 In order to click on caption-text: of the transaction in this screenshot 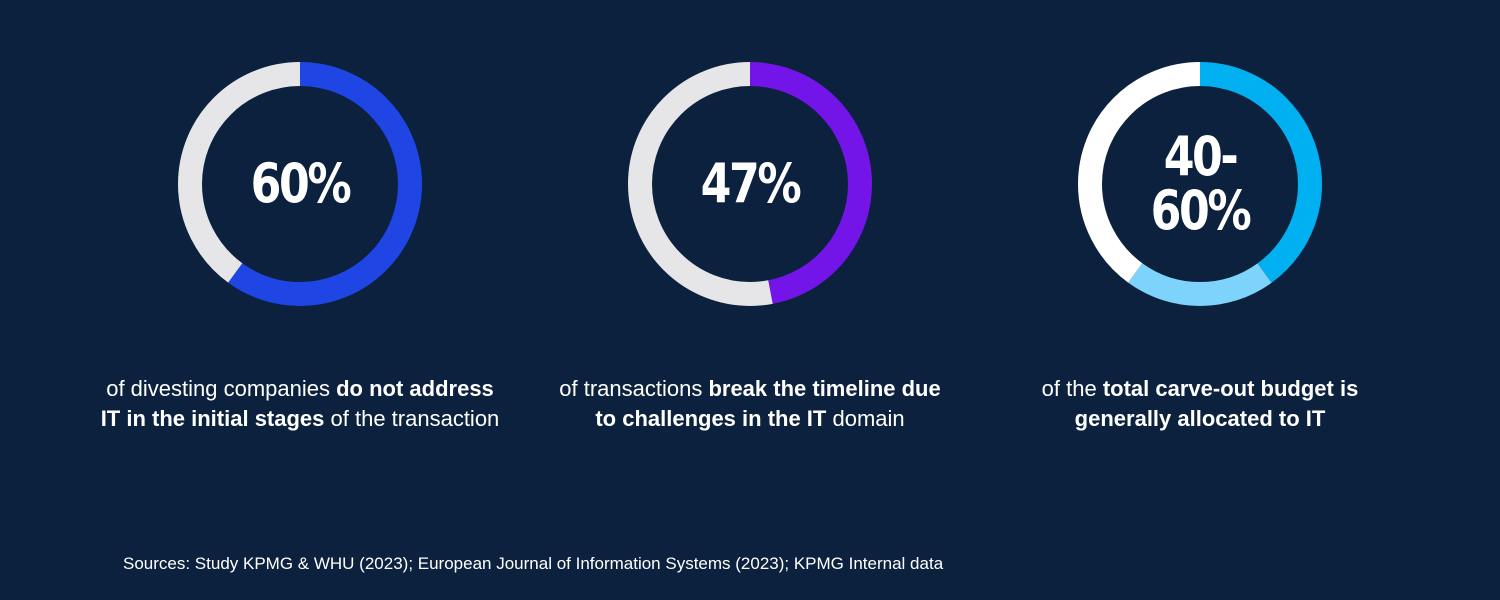, I will do `click(412, 418)`.